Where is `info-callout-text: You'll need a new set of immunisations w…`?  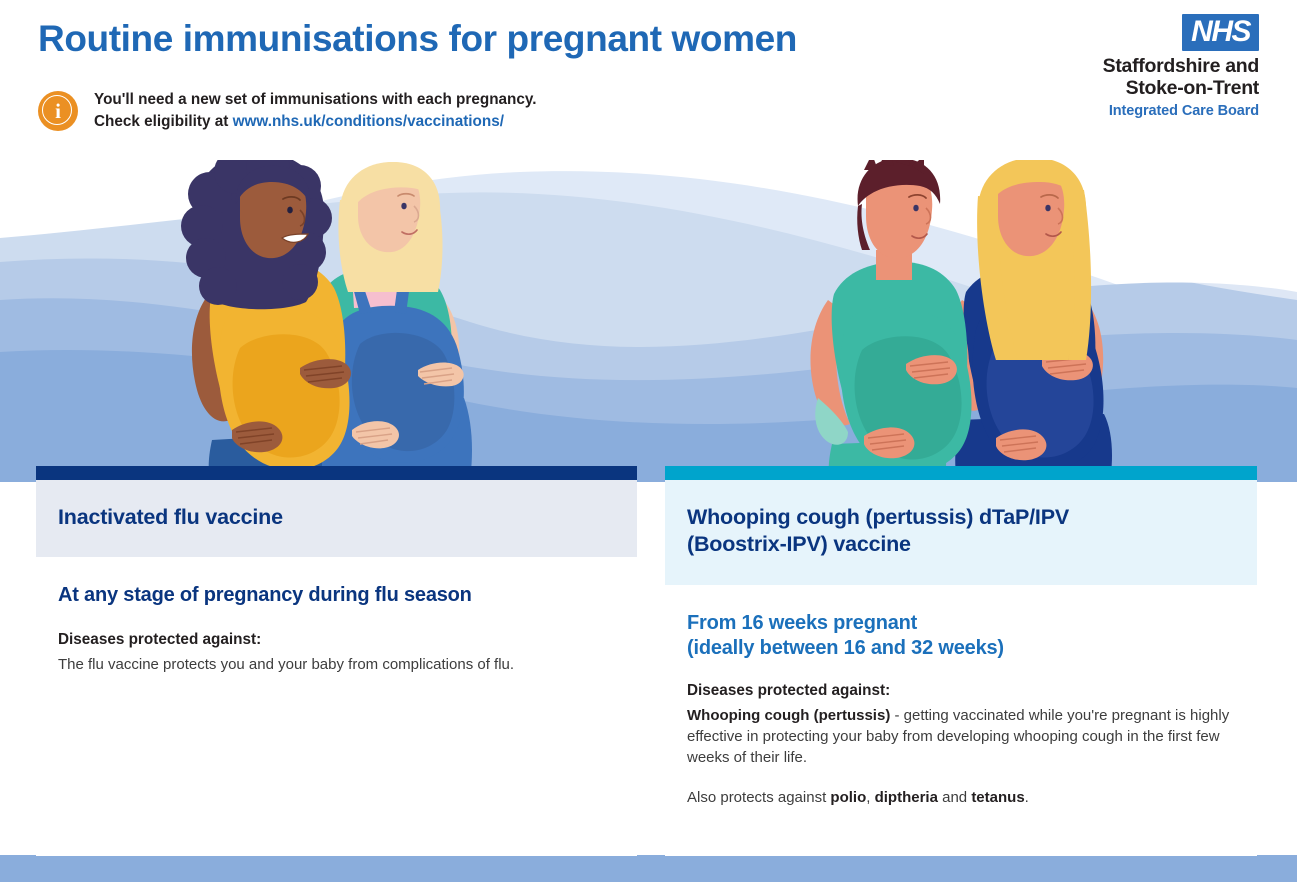 info-callout-text: You'll need a new set of immunisations w… is located at coordinates (315, 110).